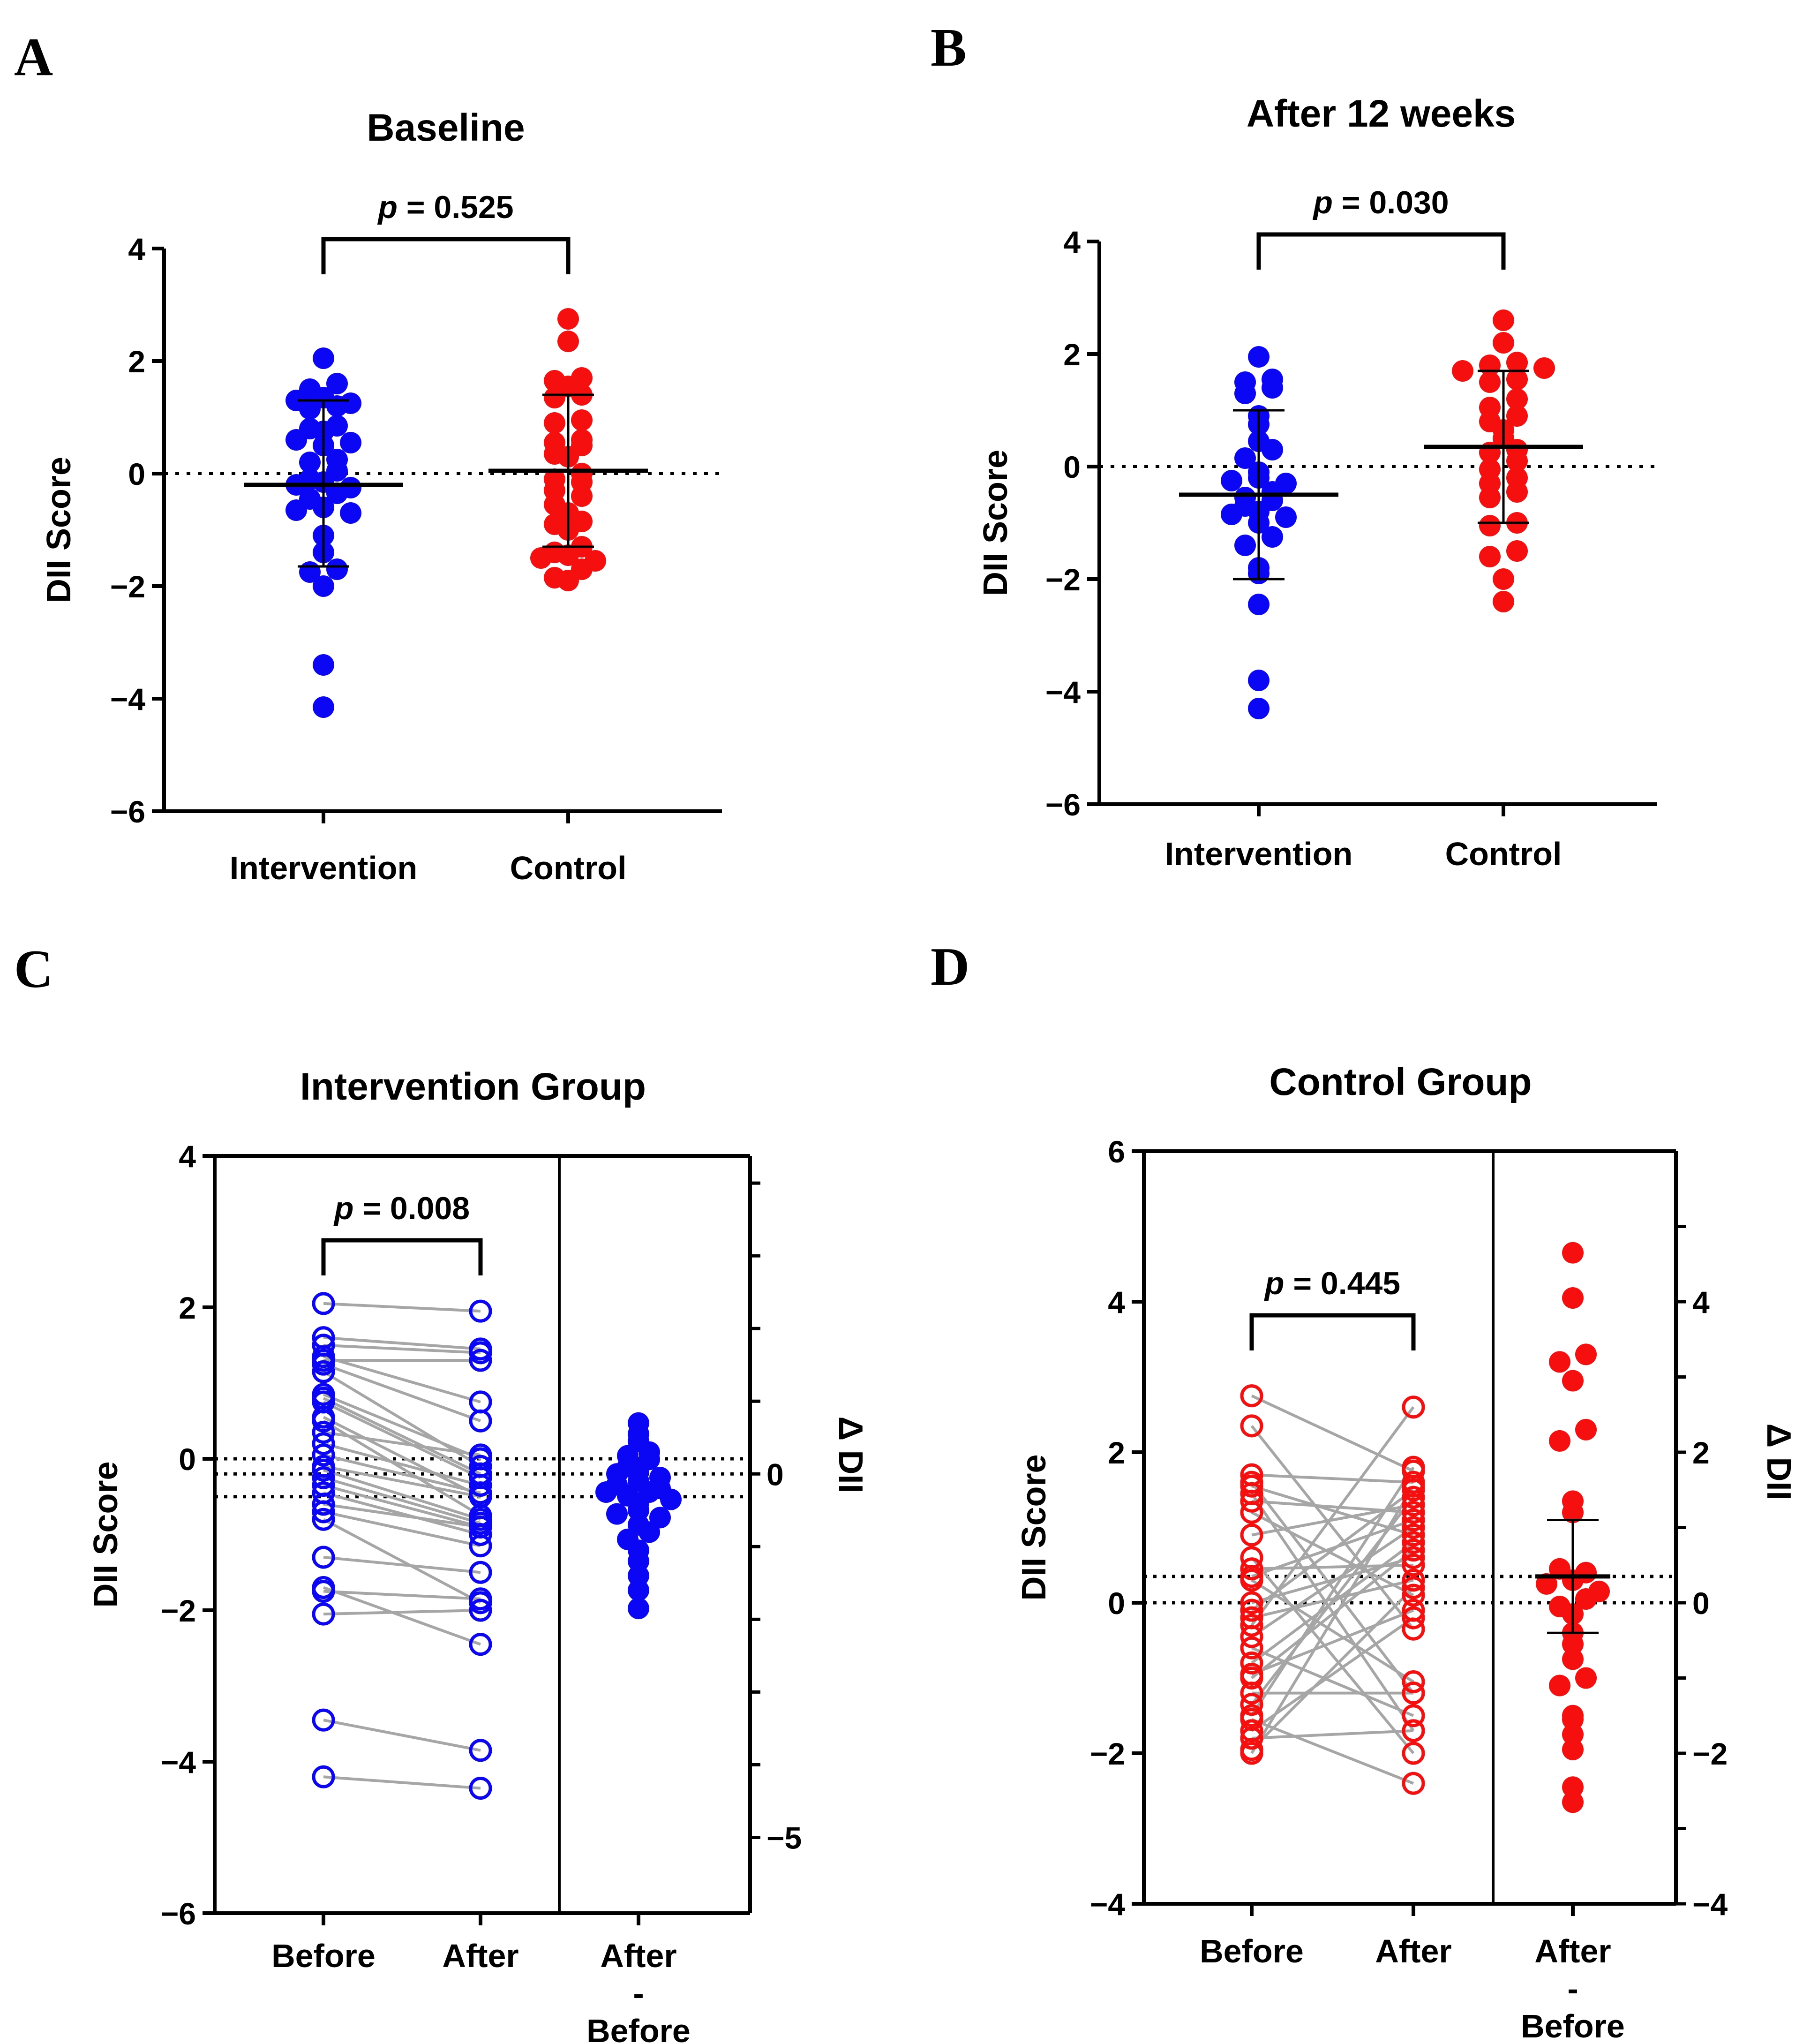 Image resolution: width=1803 pixels, height=2044 pixels. Describe the element at coordinates (1252, 1951) in the screenshot. I see `x-category-label: Before` at that location.